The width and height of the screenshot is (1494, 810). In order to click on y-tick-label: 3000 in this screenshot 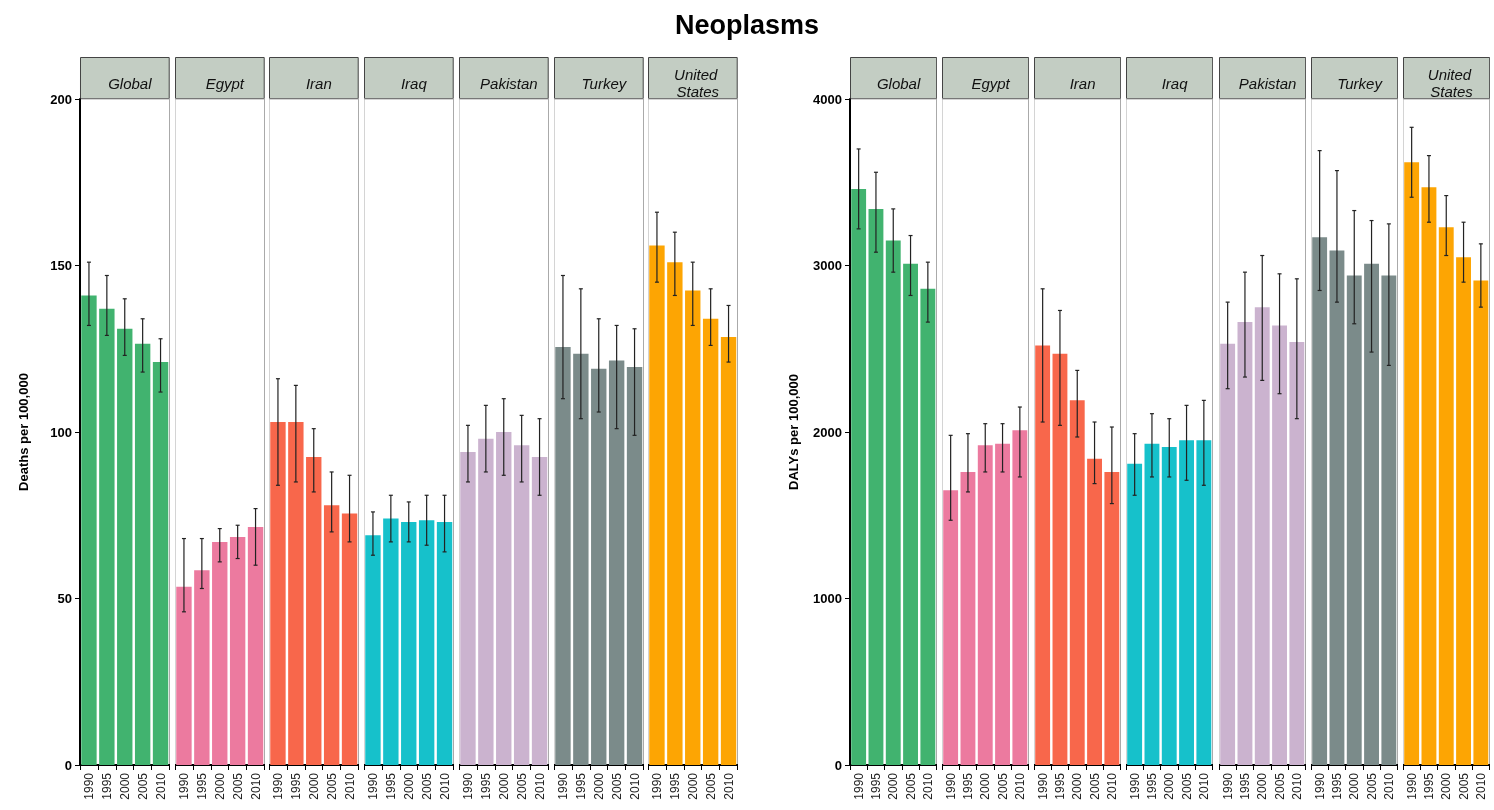, I will do `click(827, 265)`.